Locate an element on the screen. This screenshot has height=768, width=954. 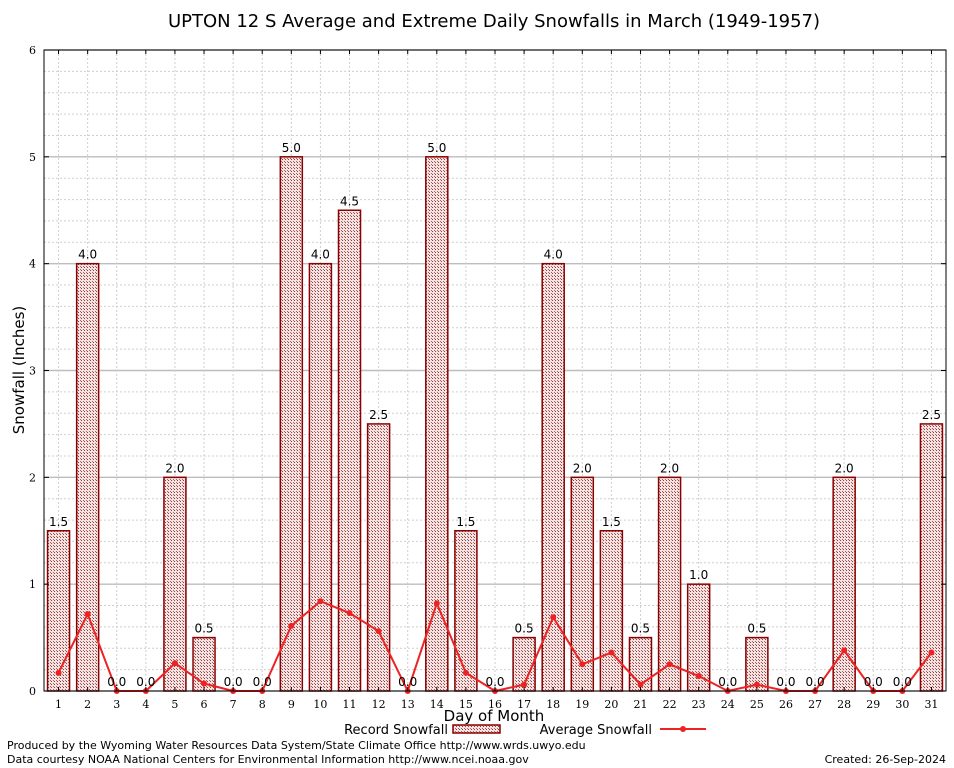
x-tick-label: 31 is located at coordinates (931, 704).